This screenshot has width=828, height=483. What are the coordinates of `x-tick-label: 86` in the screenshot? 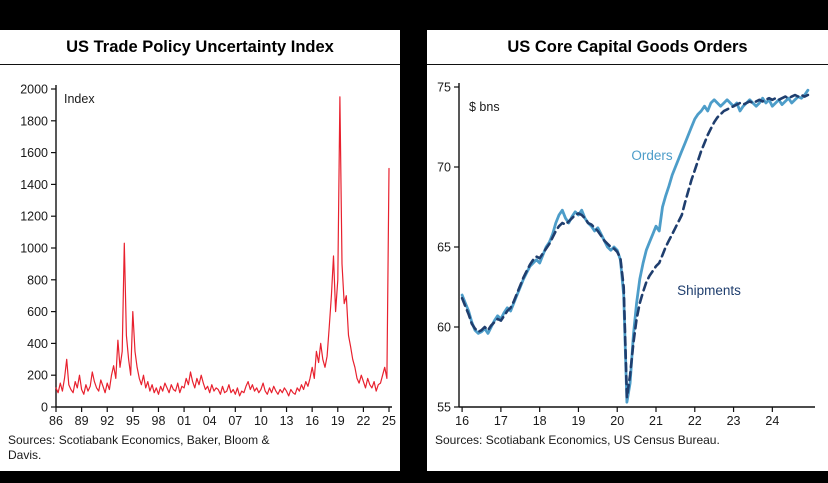 It's located at (56, 421).